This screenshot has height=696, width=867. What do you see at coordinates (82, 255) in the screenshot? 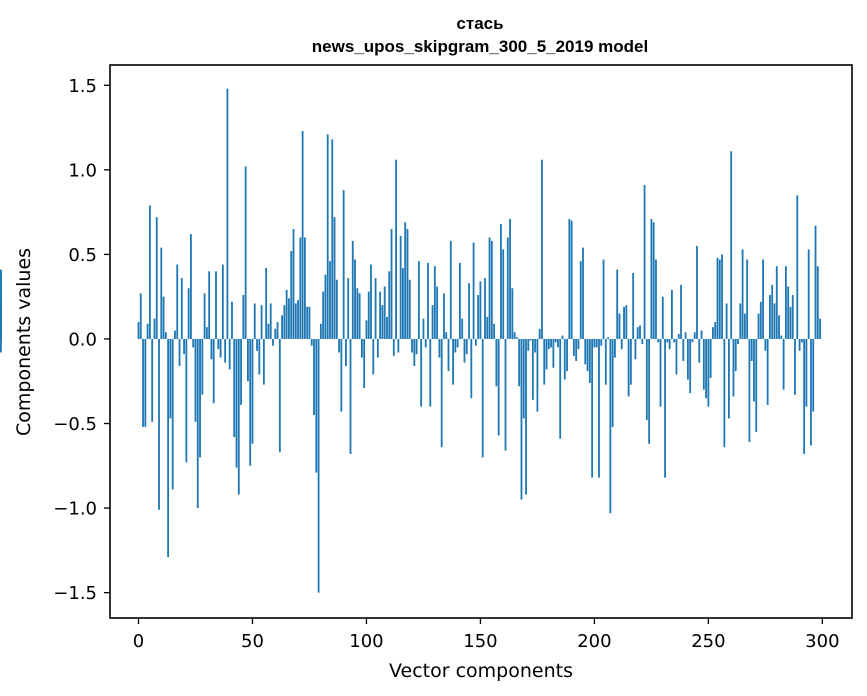
I see `y-tick-label: 0.5` at bounding box center [82, 255].